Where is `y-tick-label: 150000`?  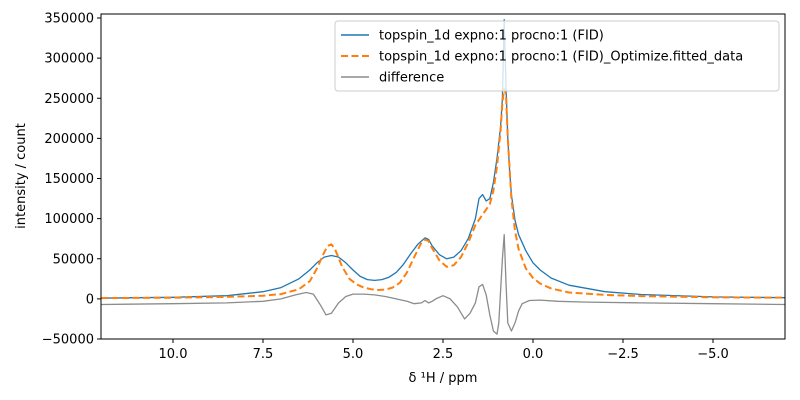 y-tick-label: 150000 is located at coordinates (69, 179).